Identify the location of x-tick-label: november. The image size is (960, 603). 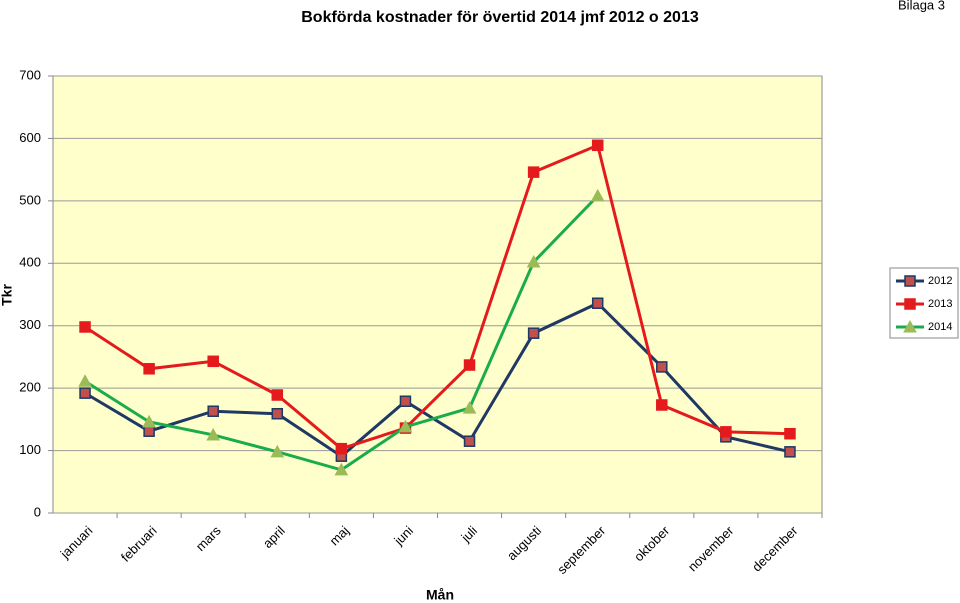
(711, 548).